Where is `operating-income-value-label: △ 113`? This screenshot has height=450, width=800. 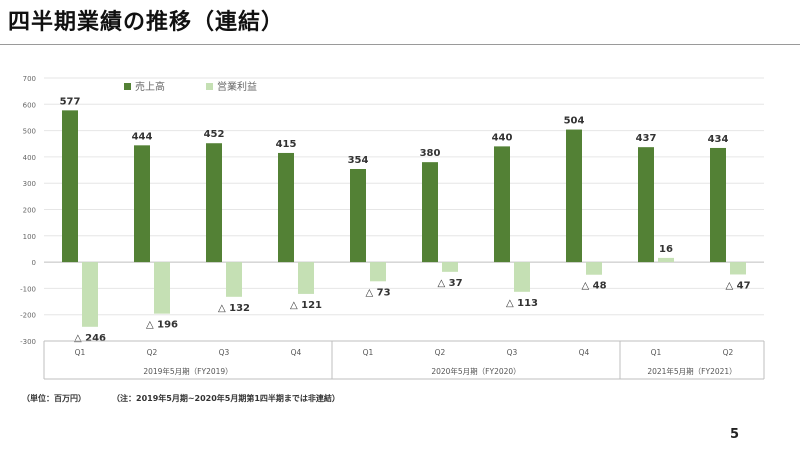
operating-income-value-label: △ 113 is located at coordinates (522, 303).